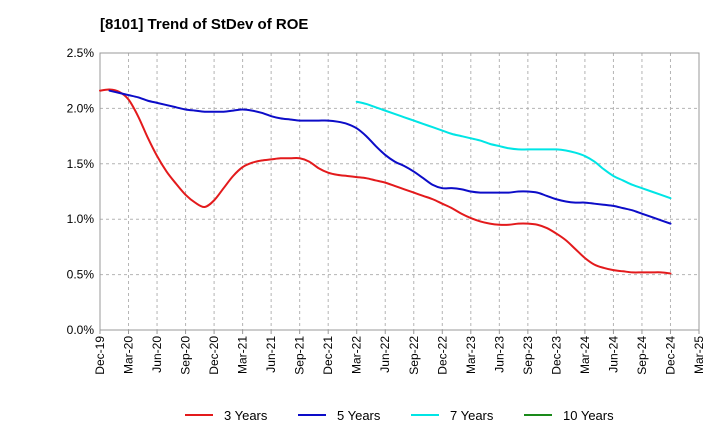  Describe the element at coordinates (246, 415) in the screenshot. I see `legend-label-3-years: 3 Years` at that location.